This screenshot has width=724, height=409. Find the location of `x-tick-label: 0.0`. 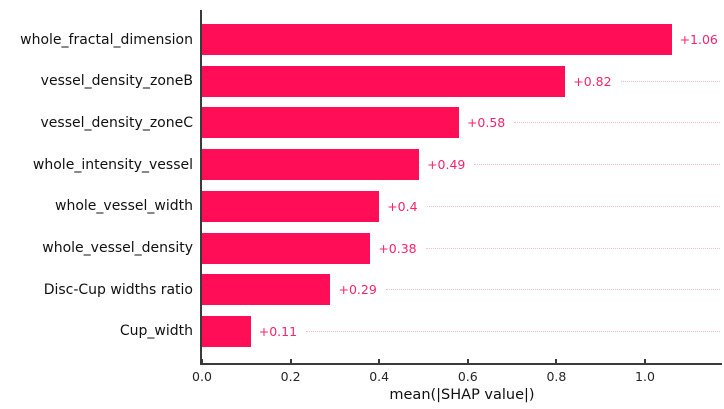

x-tick-label: 0.0 is located at coordinates (202, 376).